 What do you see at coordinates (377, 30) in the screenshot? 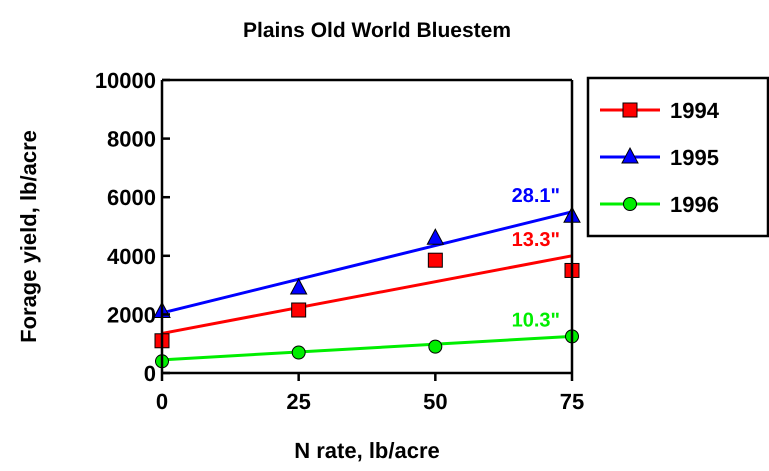
I see `chart-title: Plains Old World Bluestem` at bounding box center [377, 30].